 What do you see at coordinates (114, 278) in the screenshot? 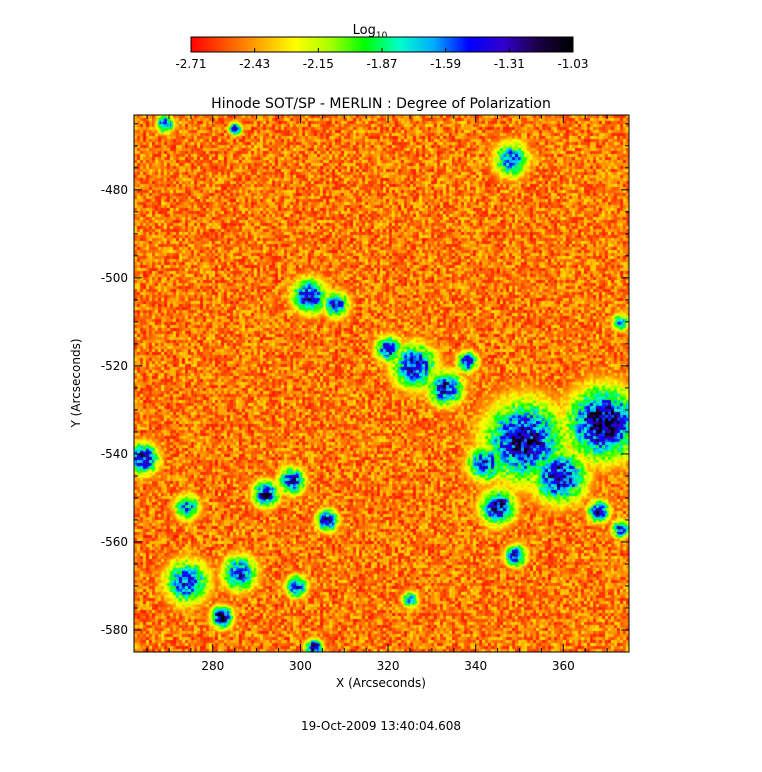
I see `y-tick-label: -500` at bounding box center [114, 278].